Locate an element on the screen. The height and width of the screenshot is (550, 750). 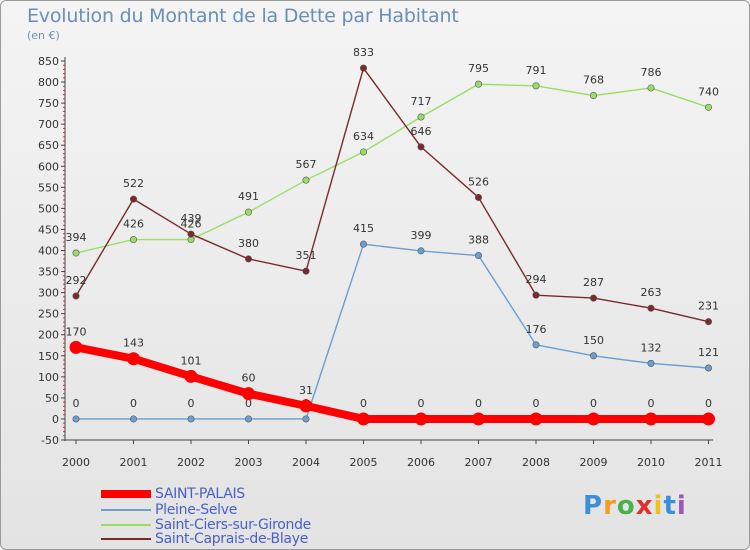
logo-letter: i is located at coordinates (681, 506).